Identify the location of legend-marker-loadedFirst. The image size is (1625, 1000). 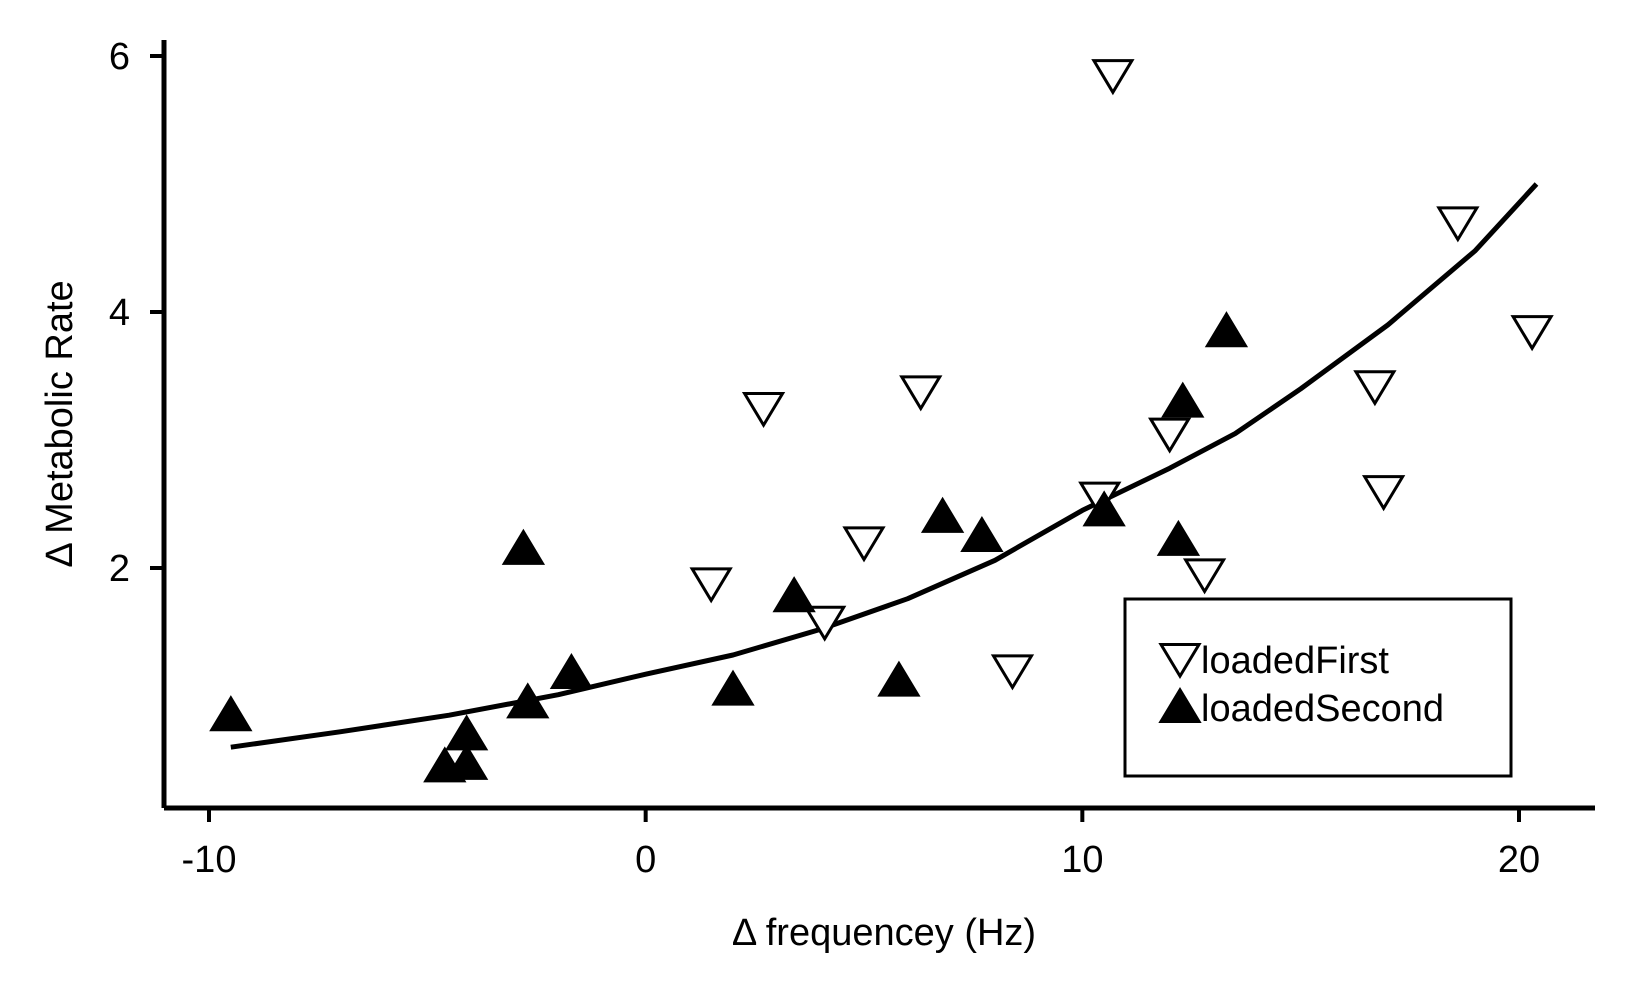
(1180, 661).